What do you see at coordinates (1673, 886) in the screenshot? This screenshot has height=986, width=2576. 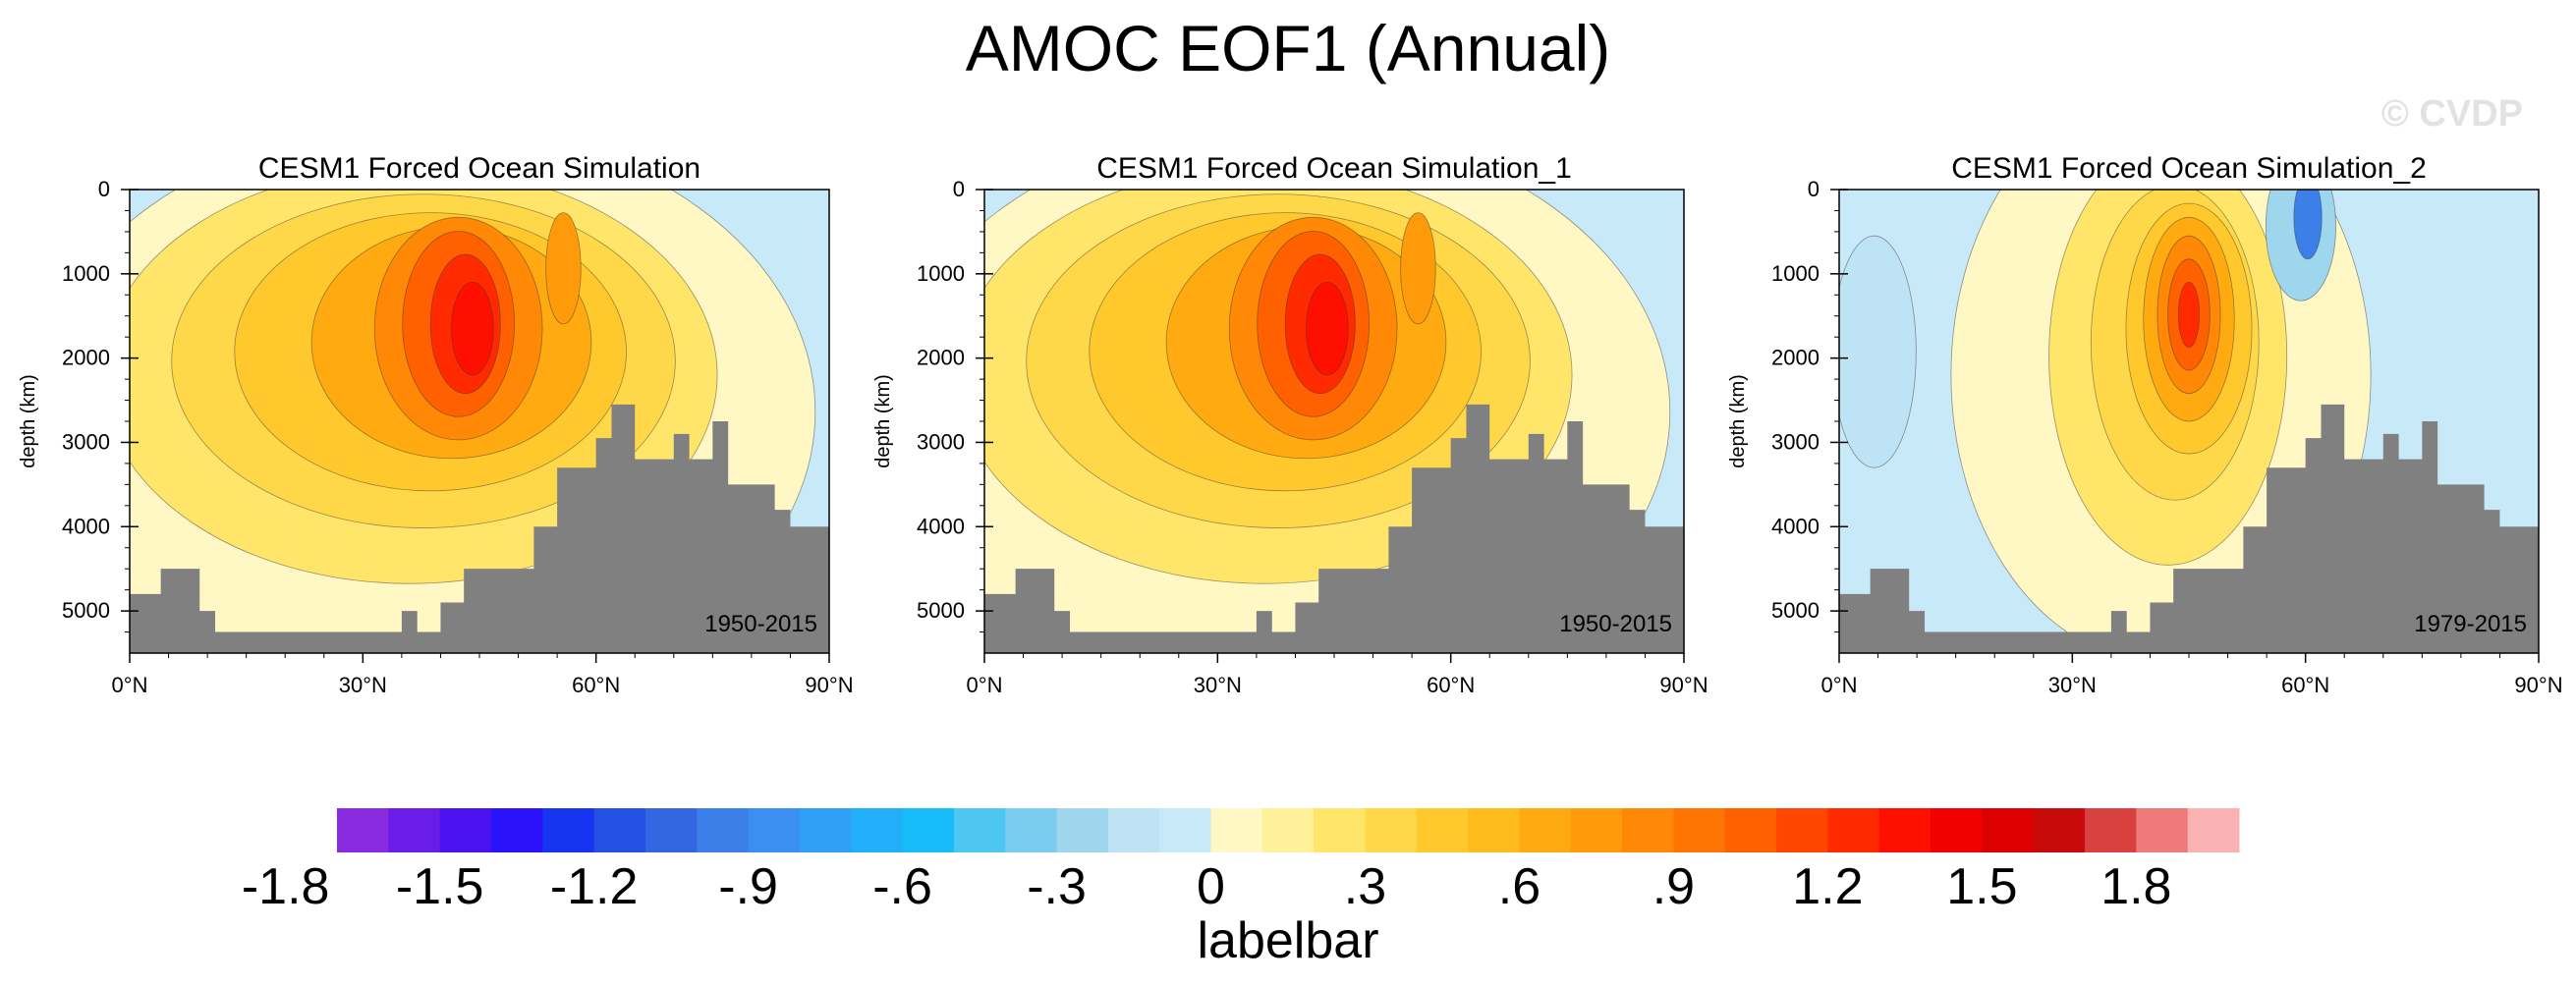 I see `colorbar-label: .9` at bounding box center [1673, 886].